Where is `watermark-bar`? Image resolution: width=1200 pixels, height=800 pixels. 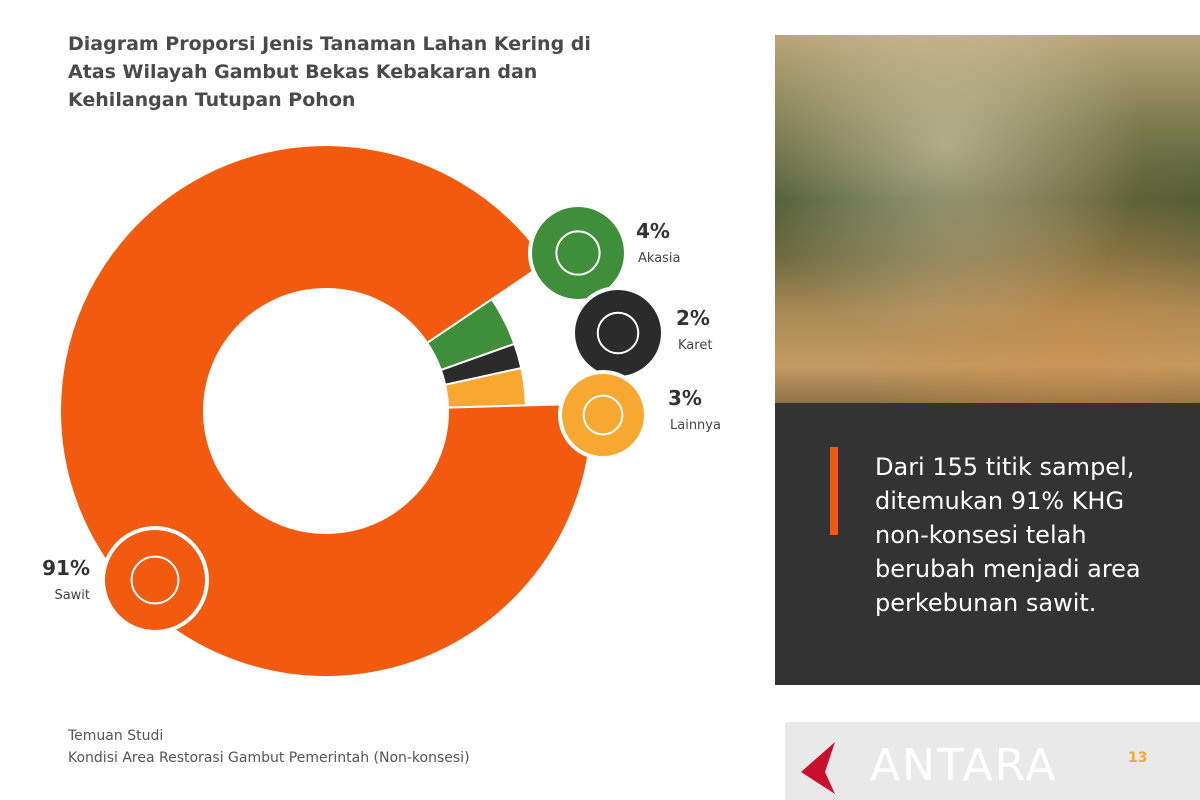
watermark-bar is located at coordinates (992, 761).